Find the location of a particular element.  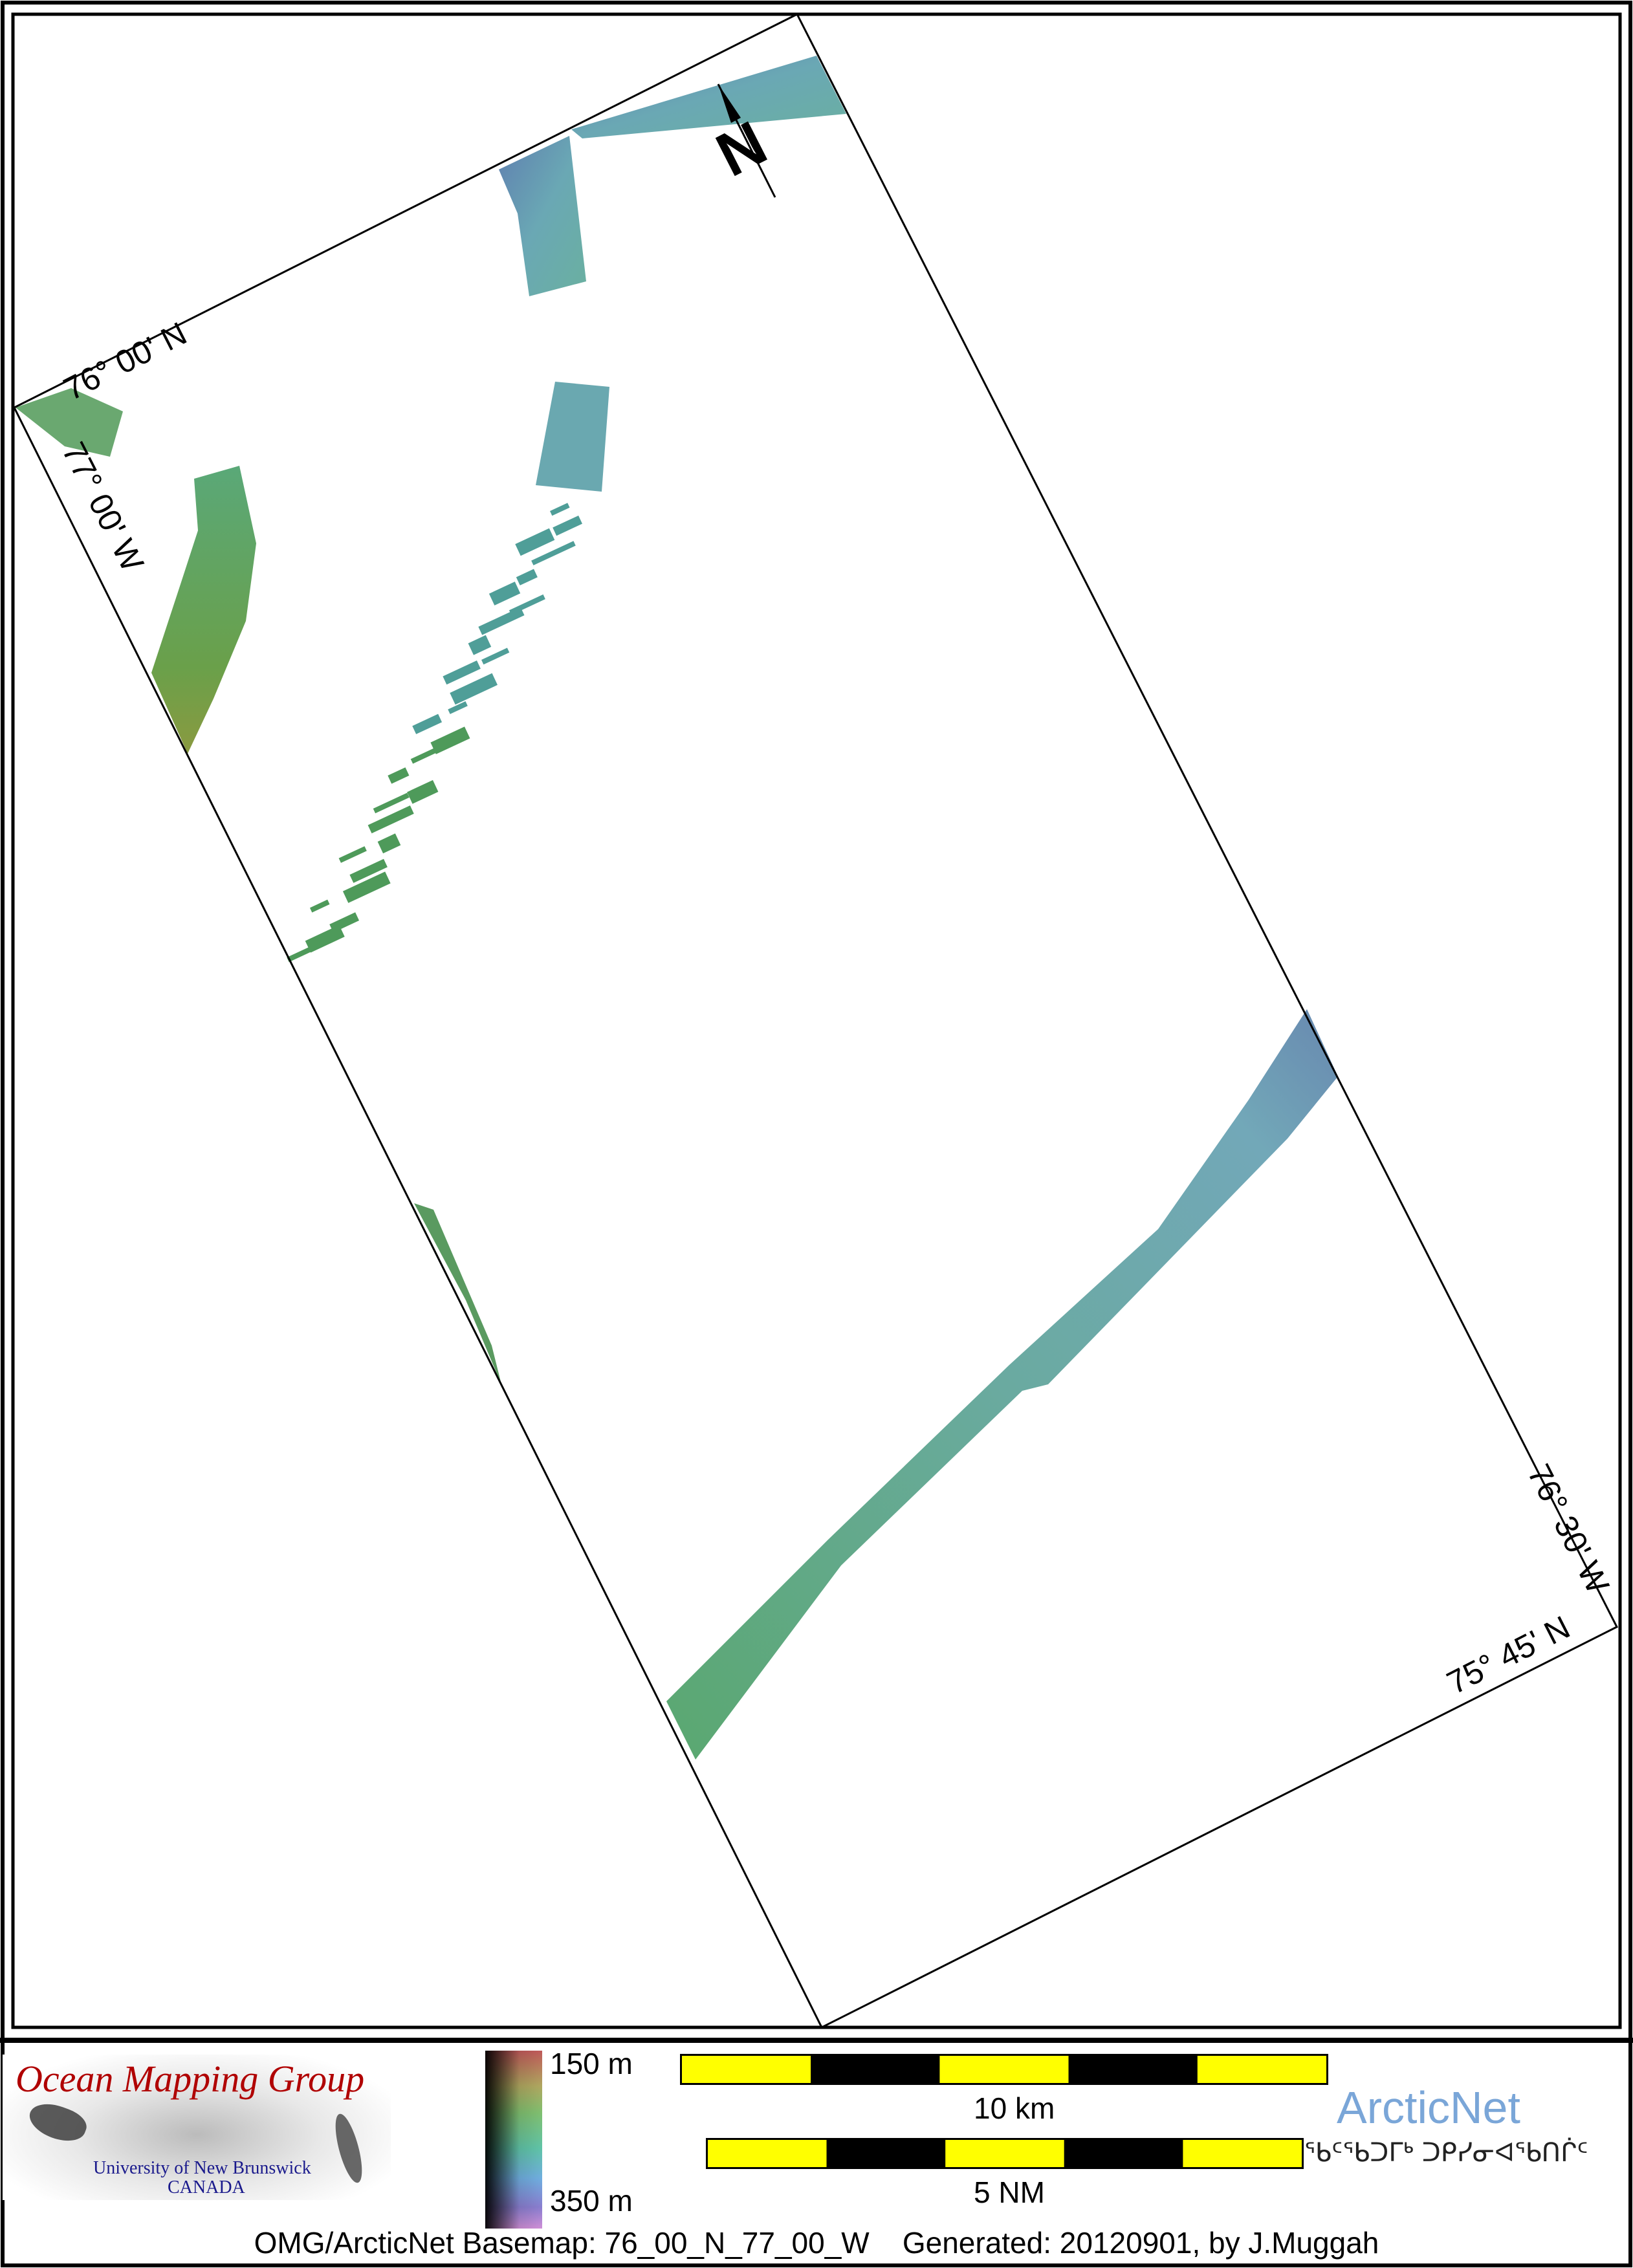

lon-label-right: 76° 30' W is located at coordinates (1568, 1529).